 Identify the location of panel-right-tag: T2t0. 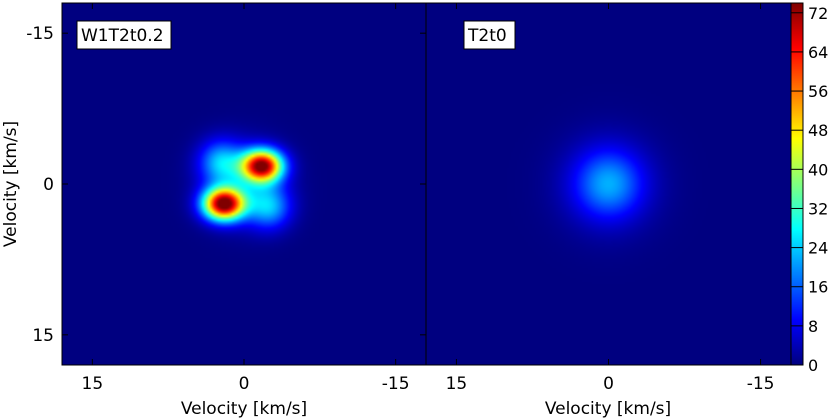
(489, 35).